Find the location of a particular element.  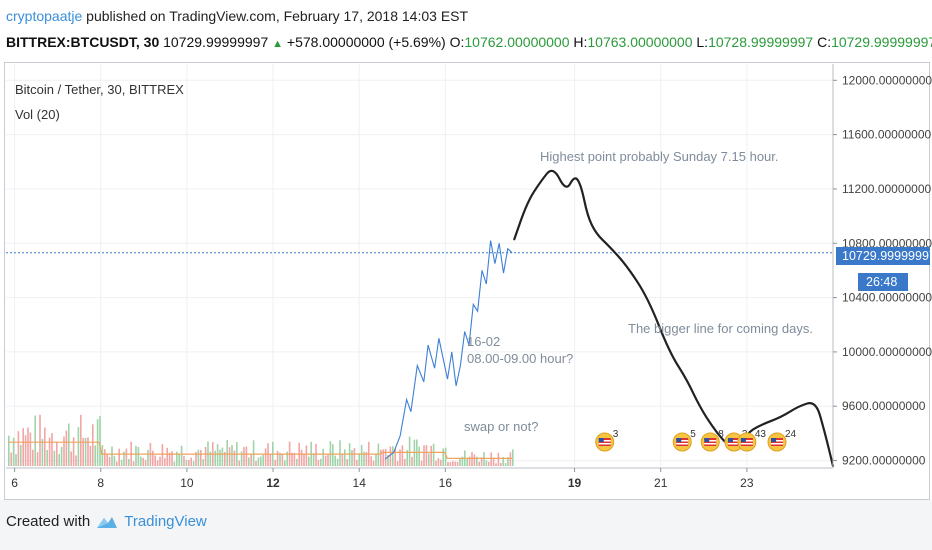

us-flag-event-icon: 8 is located at coordinates (712, 440).